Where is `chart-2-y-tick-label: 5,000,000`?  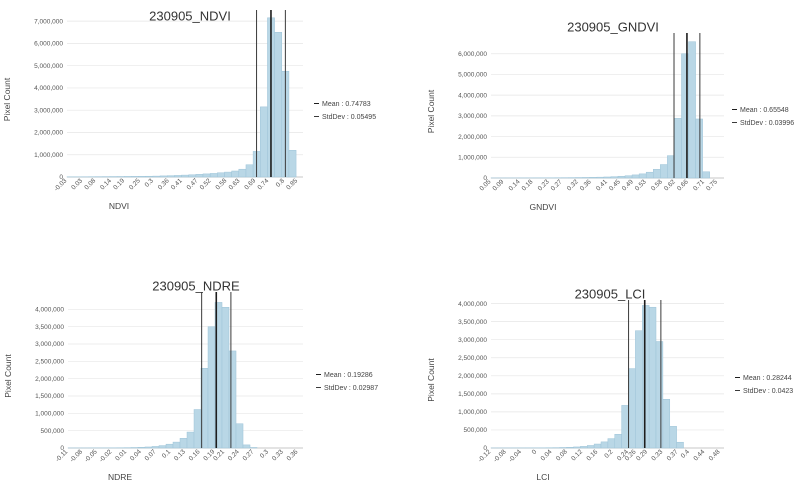
chart-2-y-tick-label: 5,000,000 is located at coordinates (472, 75).